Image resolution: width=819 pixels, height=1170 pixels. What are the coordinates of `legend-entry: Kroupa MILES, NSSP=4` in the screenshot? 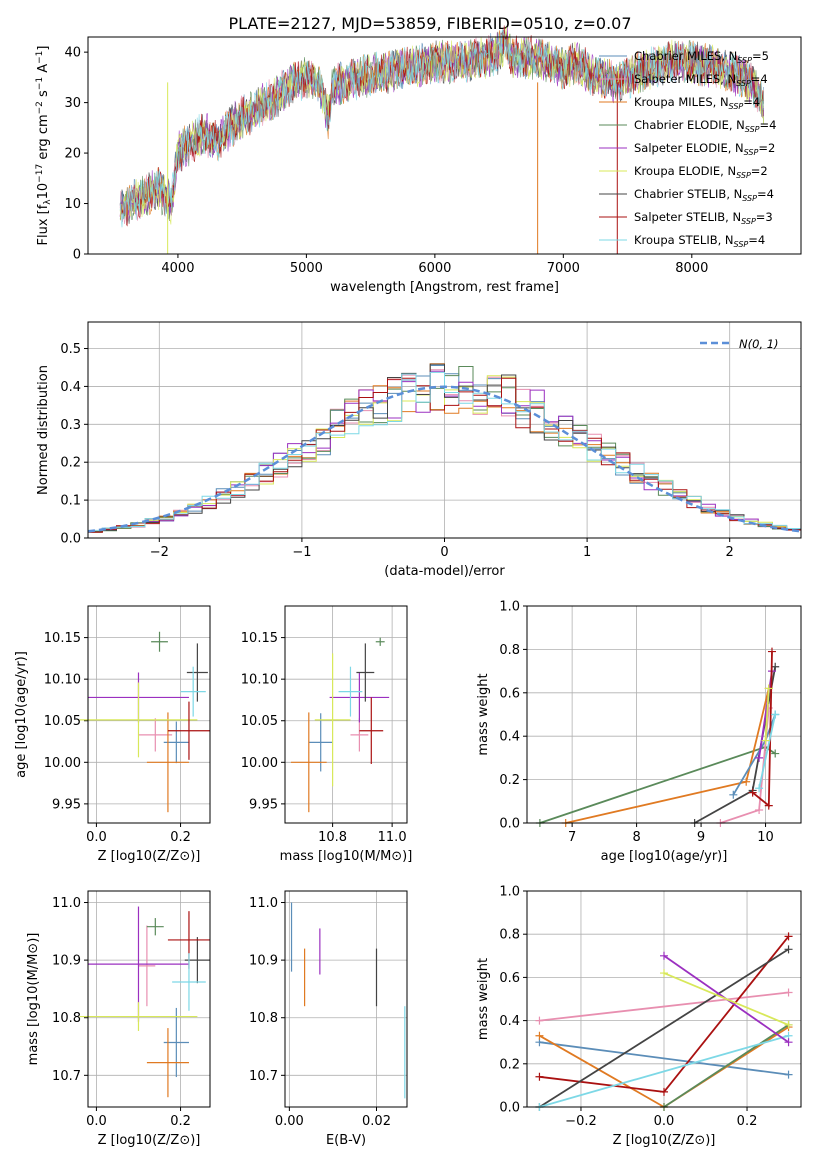 It's located at (697, 103).